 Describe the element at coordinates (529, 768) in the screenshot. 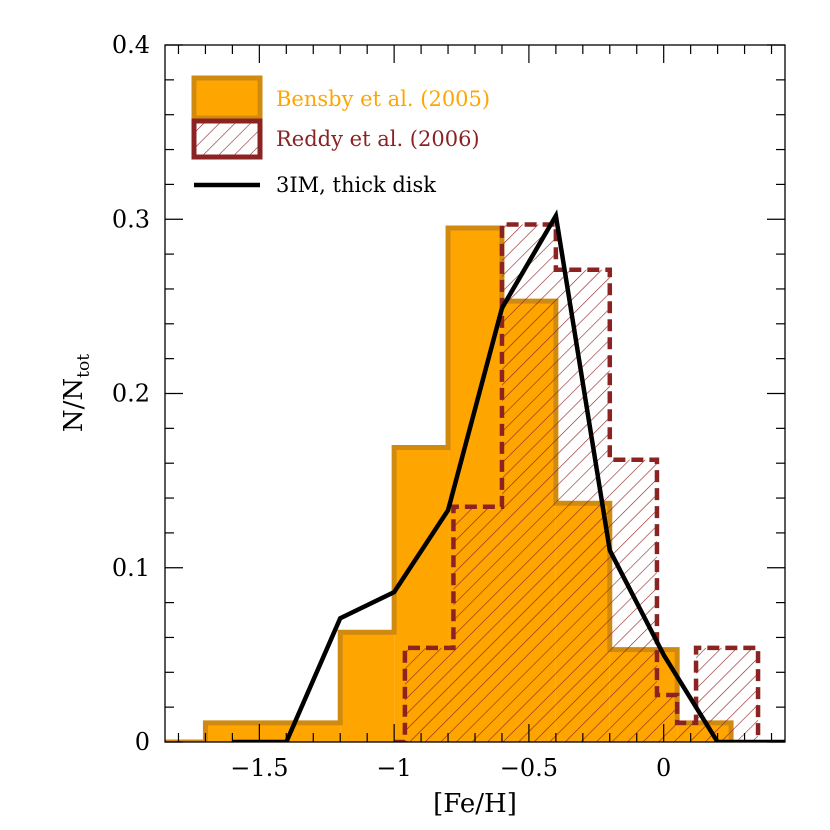

I see `x-tick-label: −0.5` at that location.